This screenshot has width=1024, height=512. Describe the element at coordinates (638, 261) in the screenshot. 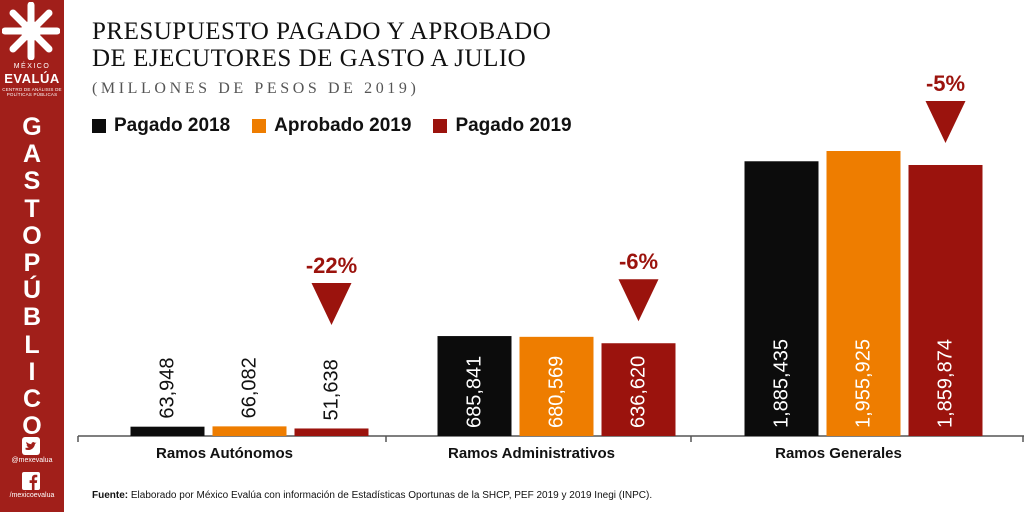

I see `change-label: -6%` at that location.